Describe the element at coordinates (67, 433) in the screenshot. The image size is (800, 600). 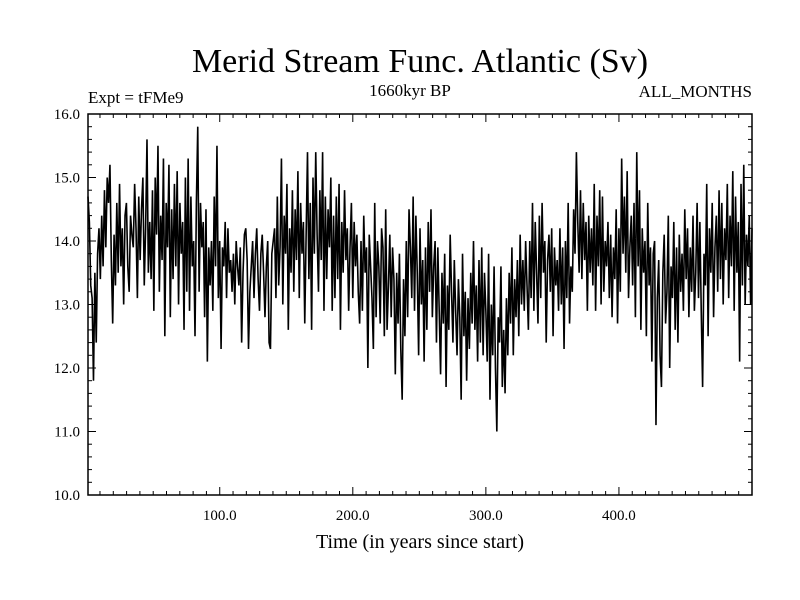
I see `y-tick-label: 11.0` at that location.